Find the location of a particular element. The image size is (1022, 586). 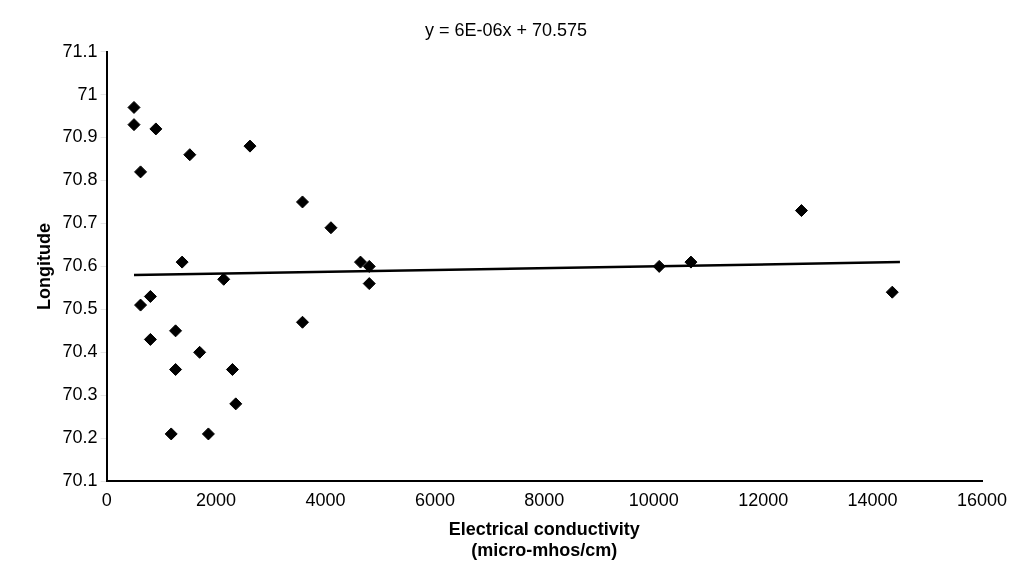

x-tick-label: 0 is located at coordinates (106, 499).